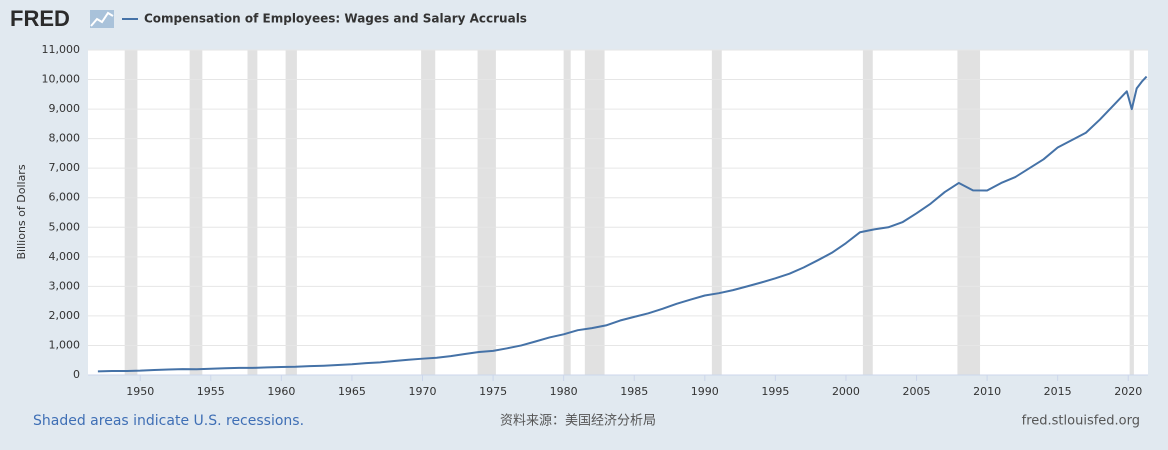  Describe the element at coordinates (140, 391) in the screenshot. I see `x-tick-label: 1950` at that location.